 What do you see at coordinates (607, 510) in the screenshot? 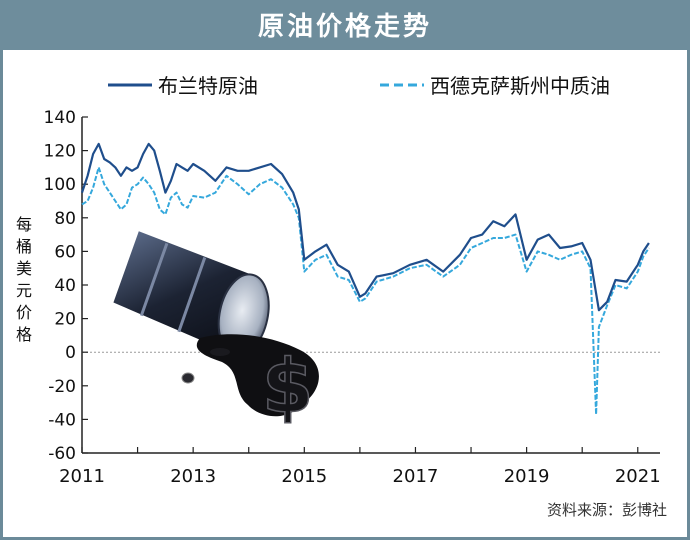
I see `source-note: 资料来源：彭博社` at bounding box center [607, 510].